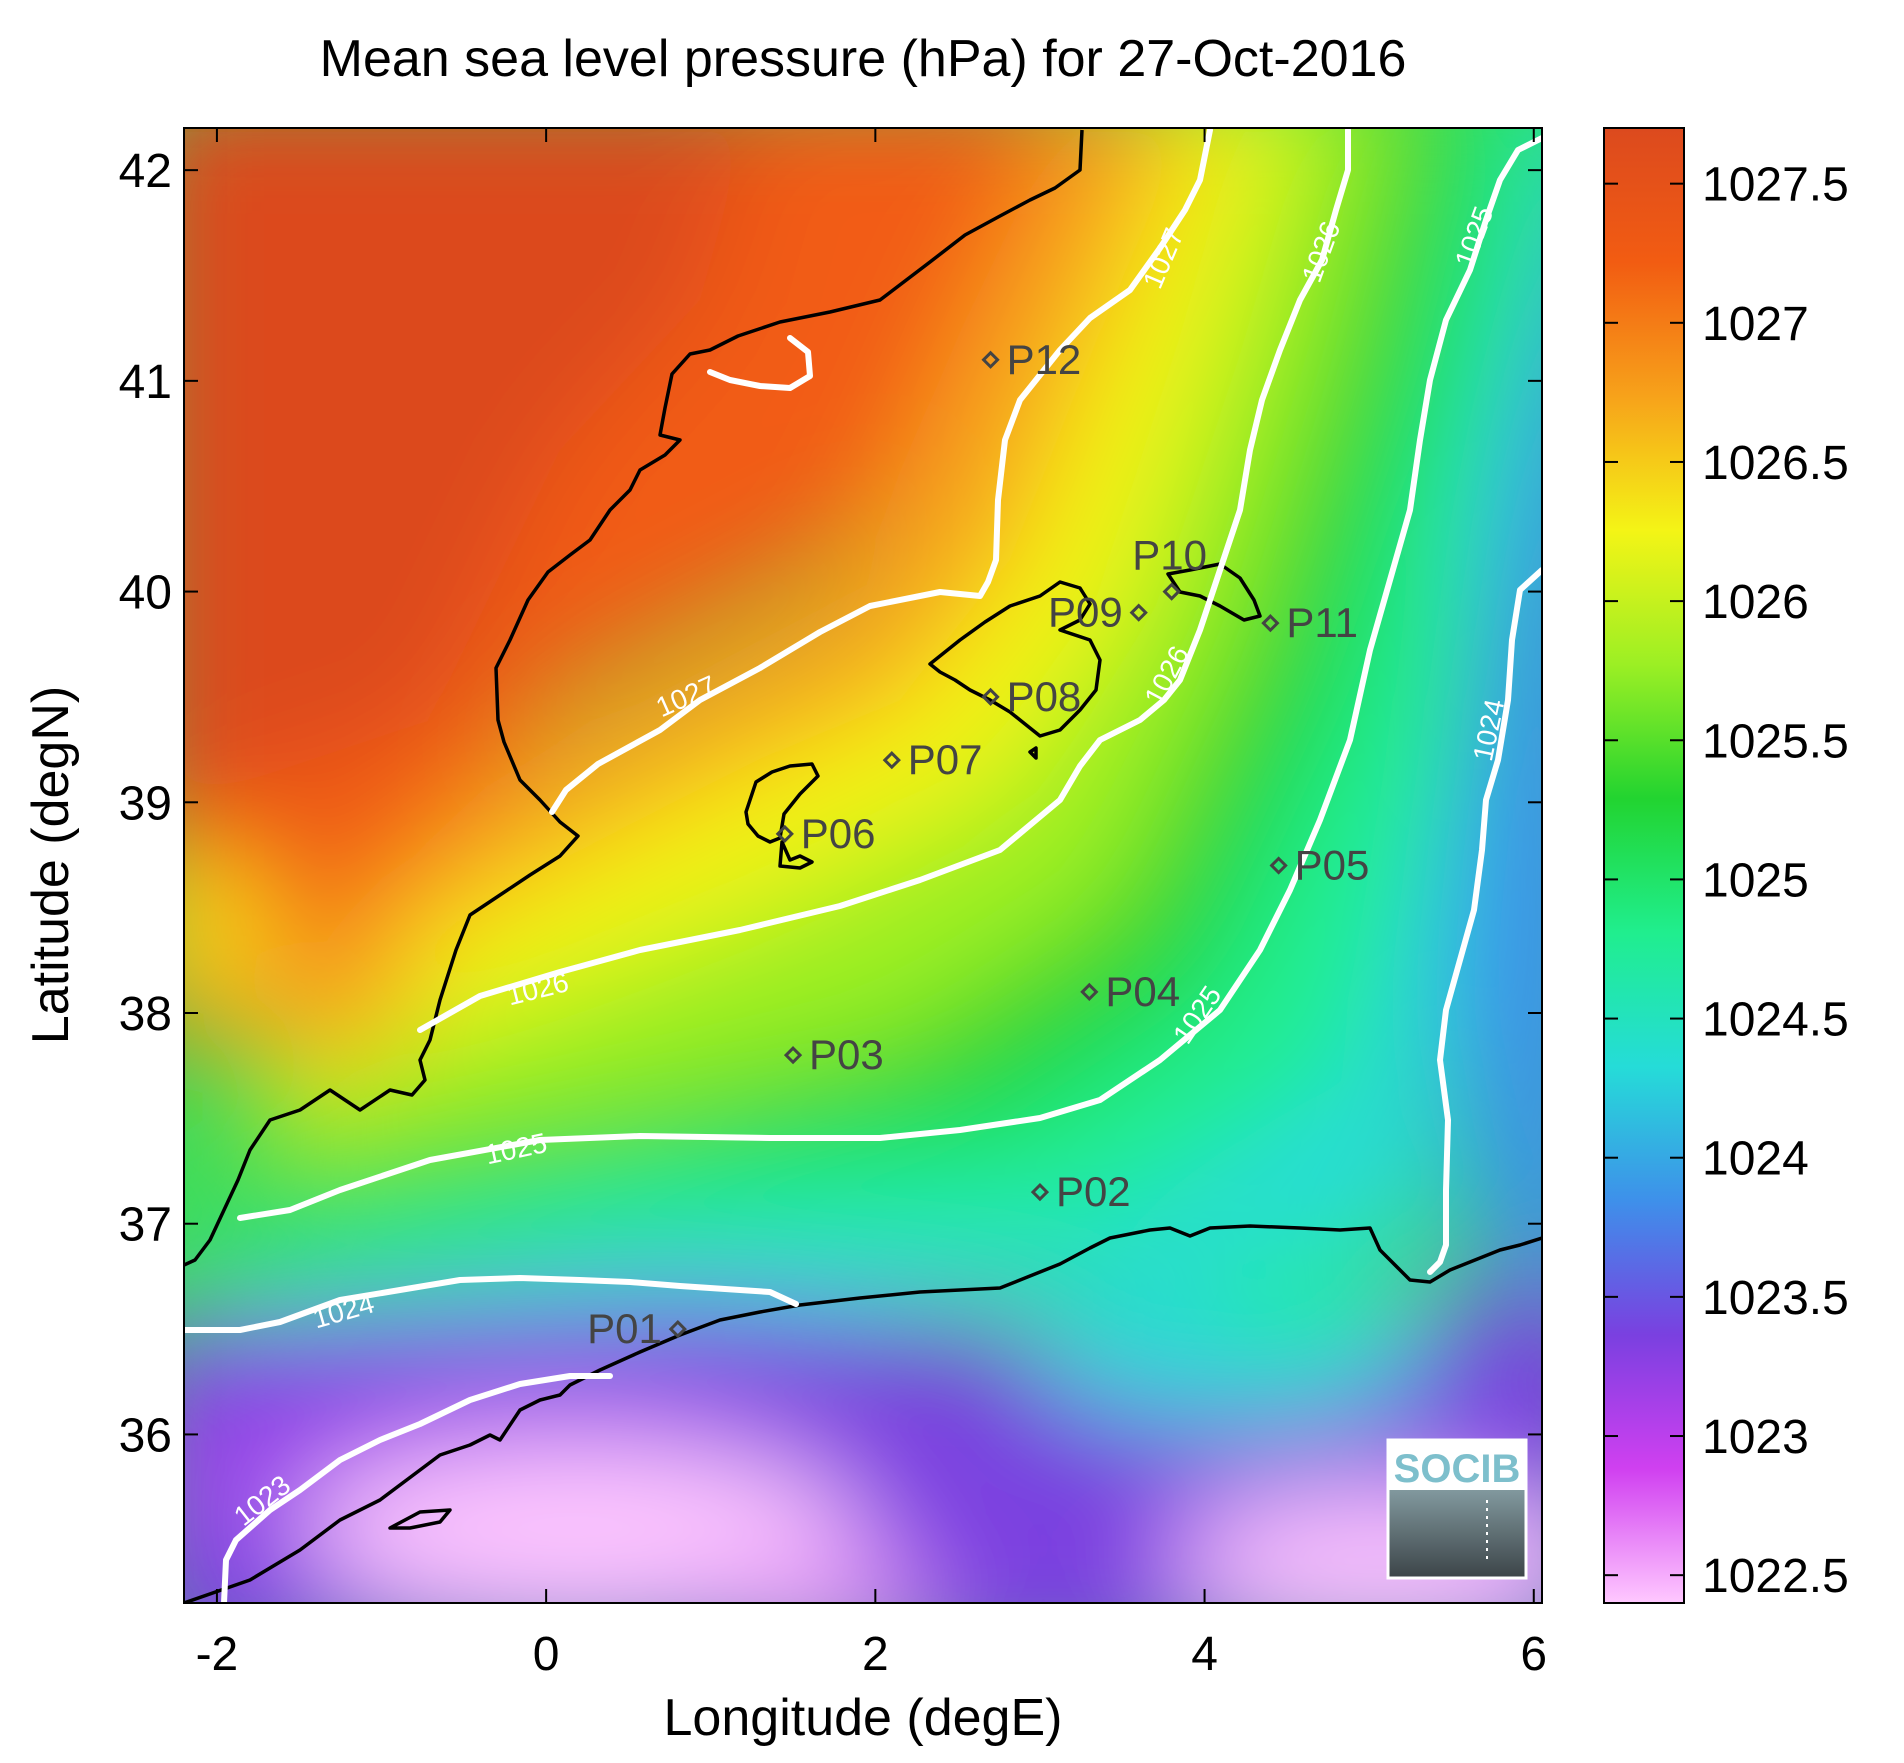 The height and width of the screenshot is (1763, 1904). What do you see at coordinates (1169, 555) in the screenshot?
I see `station-label: P10` at bounding box center [1169, 555].